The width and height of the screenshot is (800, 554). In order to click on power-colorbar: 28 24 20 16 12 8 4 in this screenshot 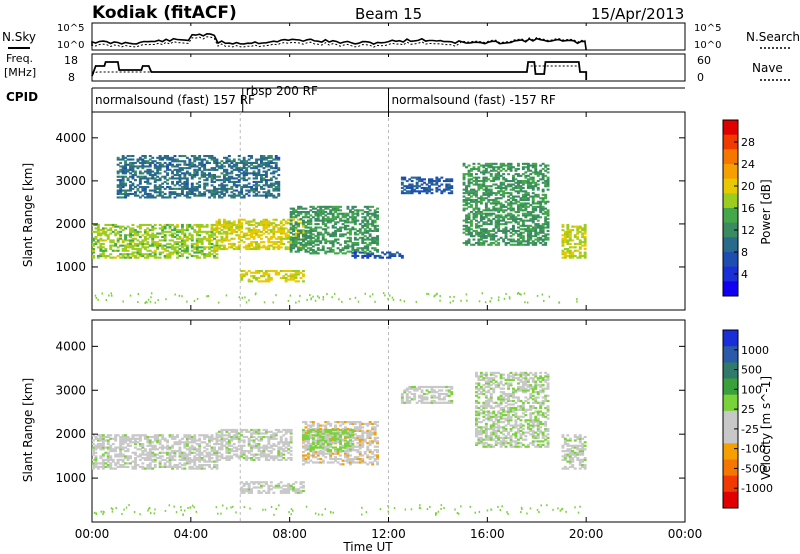, I will do `click(738, 208)`.